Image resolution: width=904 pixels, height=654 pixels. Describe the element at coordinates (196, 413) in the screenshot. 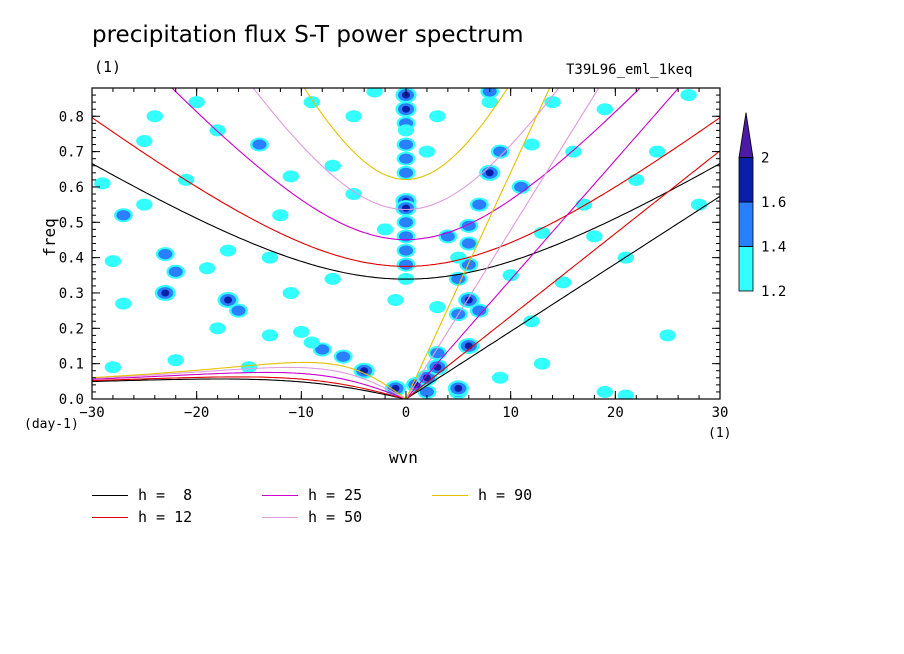

I see `x-tick-label: −20` at that location.